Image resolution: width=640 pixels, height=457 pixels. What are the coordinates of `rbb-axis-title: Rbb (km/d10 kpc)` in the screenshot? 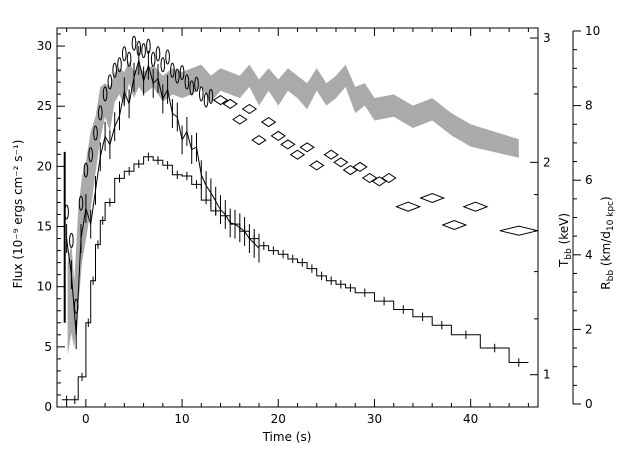 It's located at (607, 242).